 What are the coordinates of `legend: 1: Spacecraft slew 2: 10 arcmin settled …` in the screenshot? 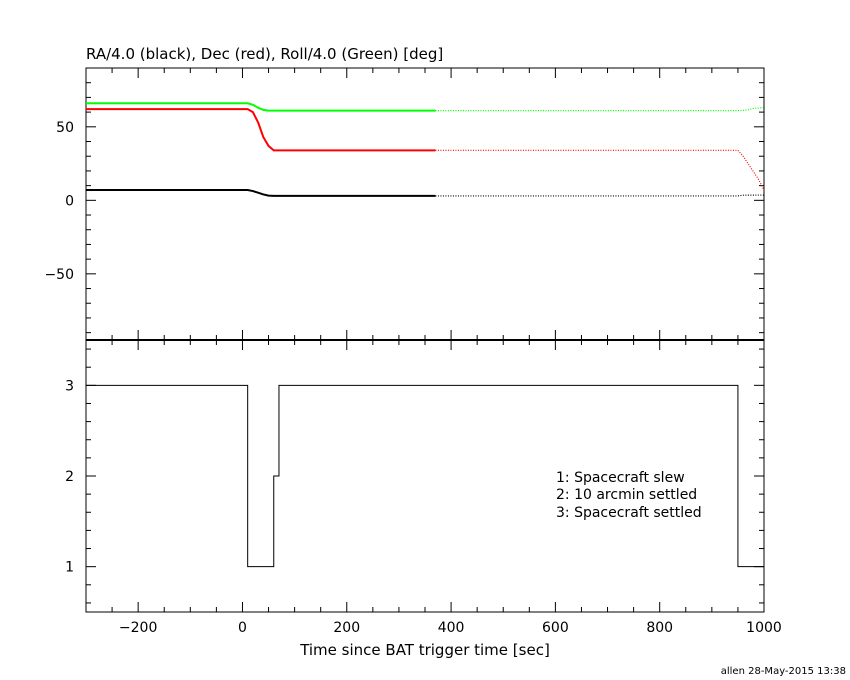 It's located at (629, 495).